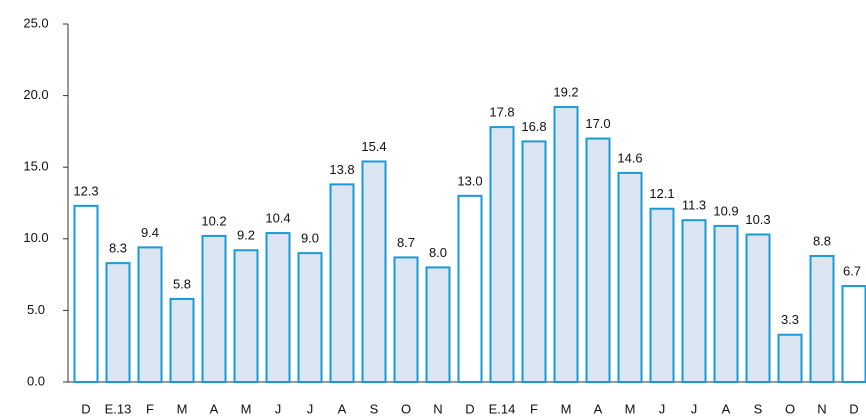  I want to click on value-label: 9.0, so click(310, 238).